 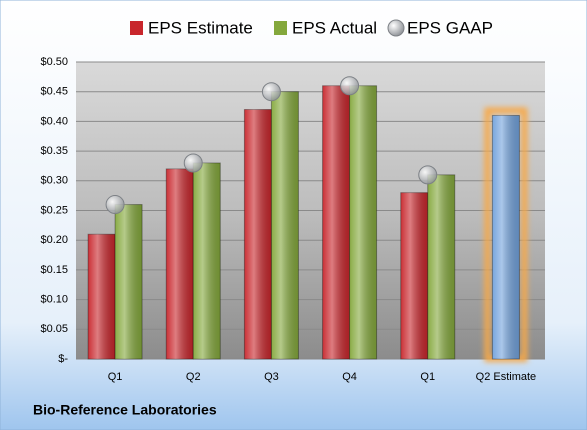 I want to click on y-tick-label: $0.50, so click(x=54, y=62).